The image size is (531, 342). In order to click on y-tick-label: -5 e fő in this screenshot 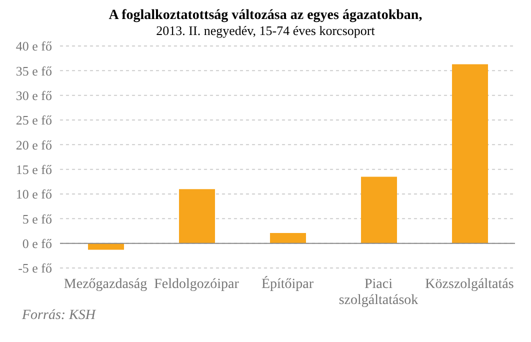, I will do `click(35, 268)`.